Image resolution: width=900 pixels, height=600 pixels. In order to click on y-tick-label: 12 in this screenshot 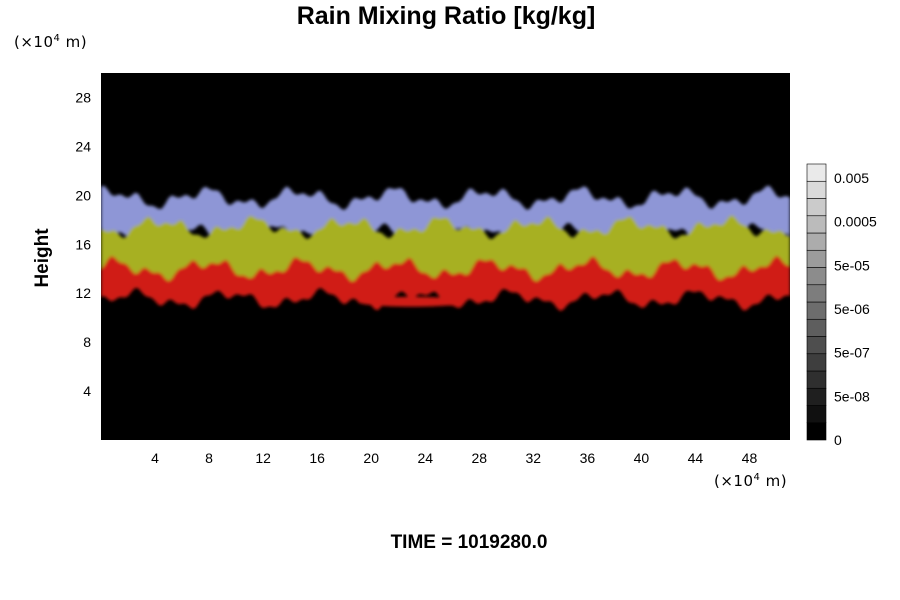, I will do `click(83, 293)`.